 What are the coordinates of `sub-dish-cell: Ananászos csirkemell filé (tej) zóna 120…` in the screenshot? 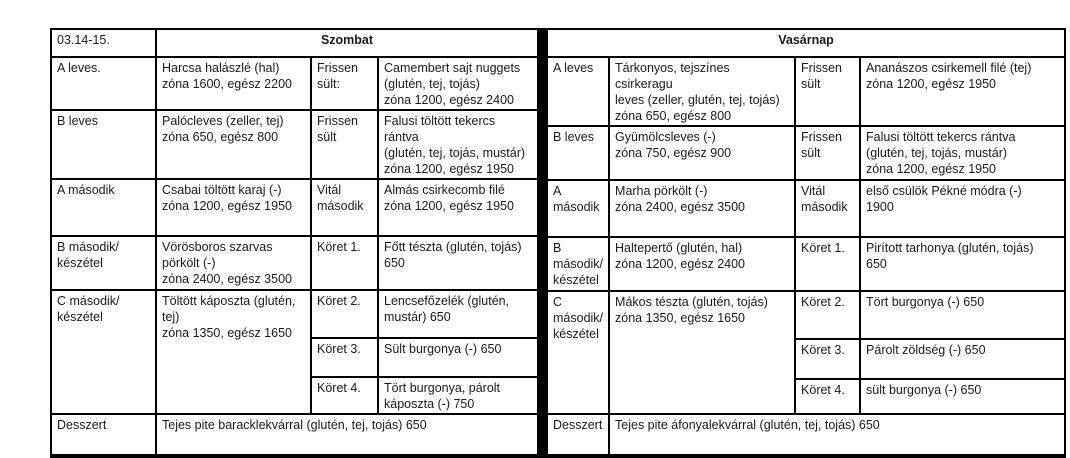 It's located at (963, 92).